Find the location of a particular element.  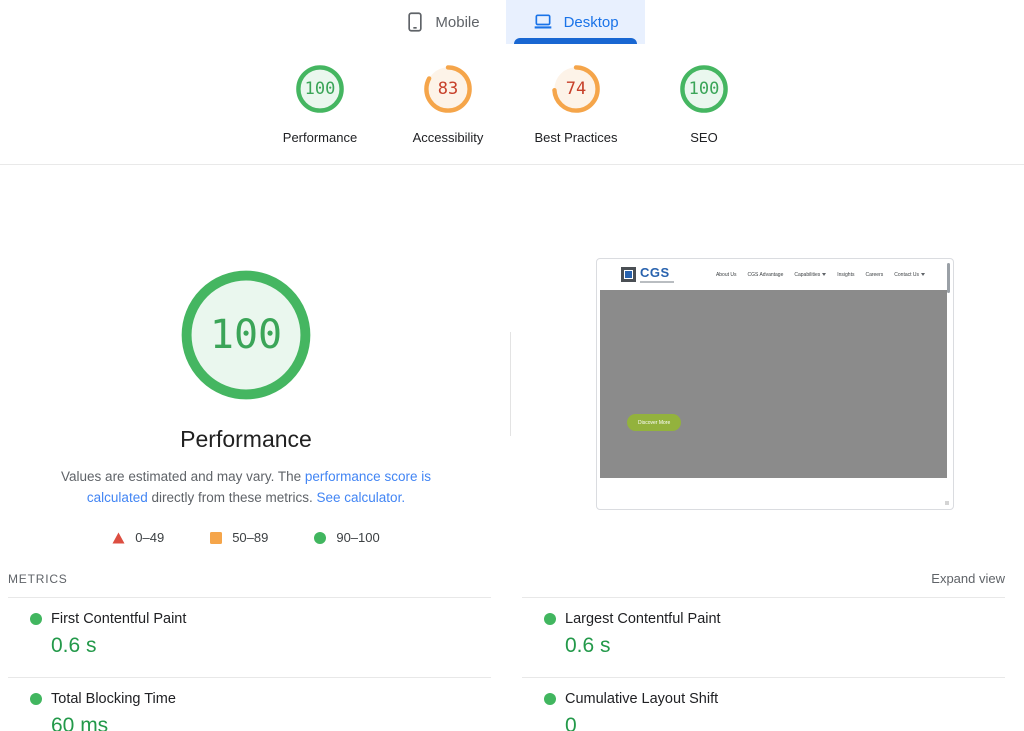

score-performance: 100 Performance is located at coordinates (320, 105).